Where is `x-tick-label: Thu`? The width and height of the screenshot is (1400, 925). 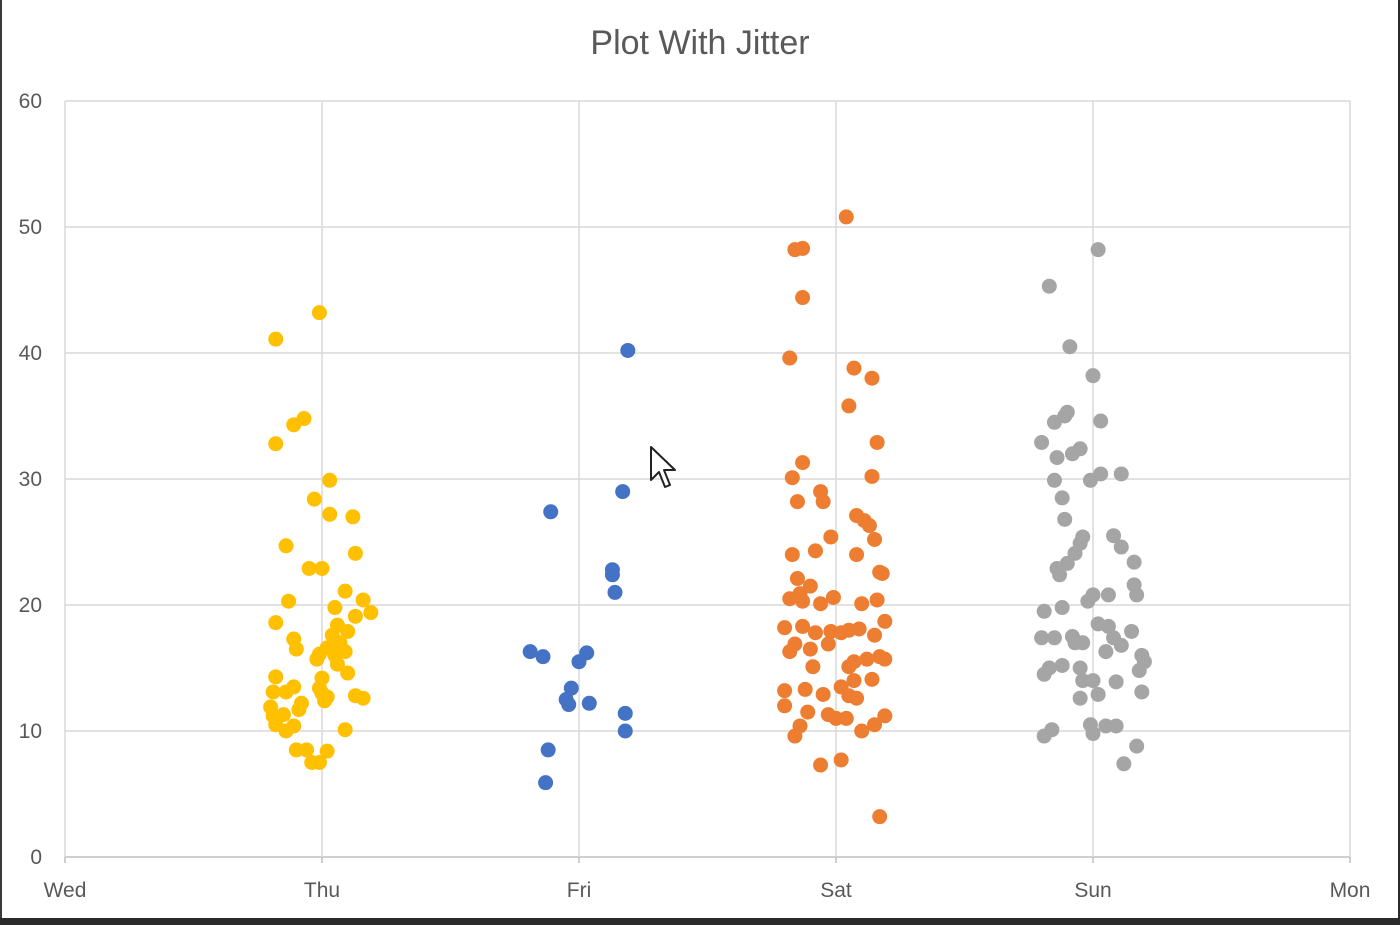 x-tick-label: Thu is located at coordinates (322, 890).